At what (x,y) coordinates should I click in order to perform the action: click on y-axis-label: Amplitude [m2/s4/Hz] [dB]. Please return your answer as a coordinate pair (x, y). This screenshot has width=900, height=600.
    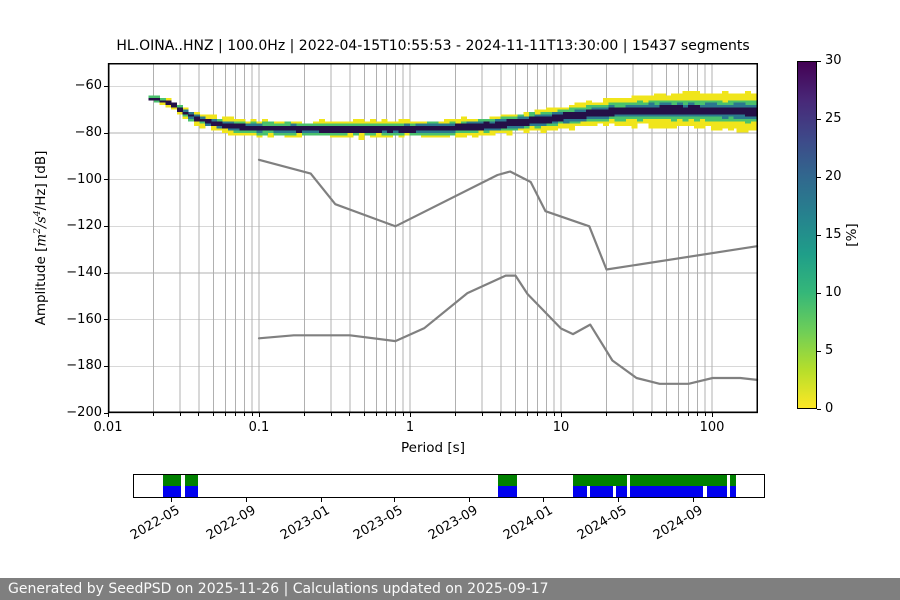
    Looking at the image, I should click on (40, 238).